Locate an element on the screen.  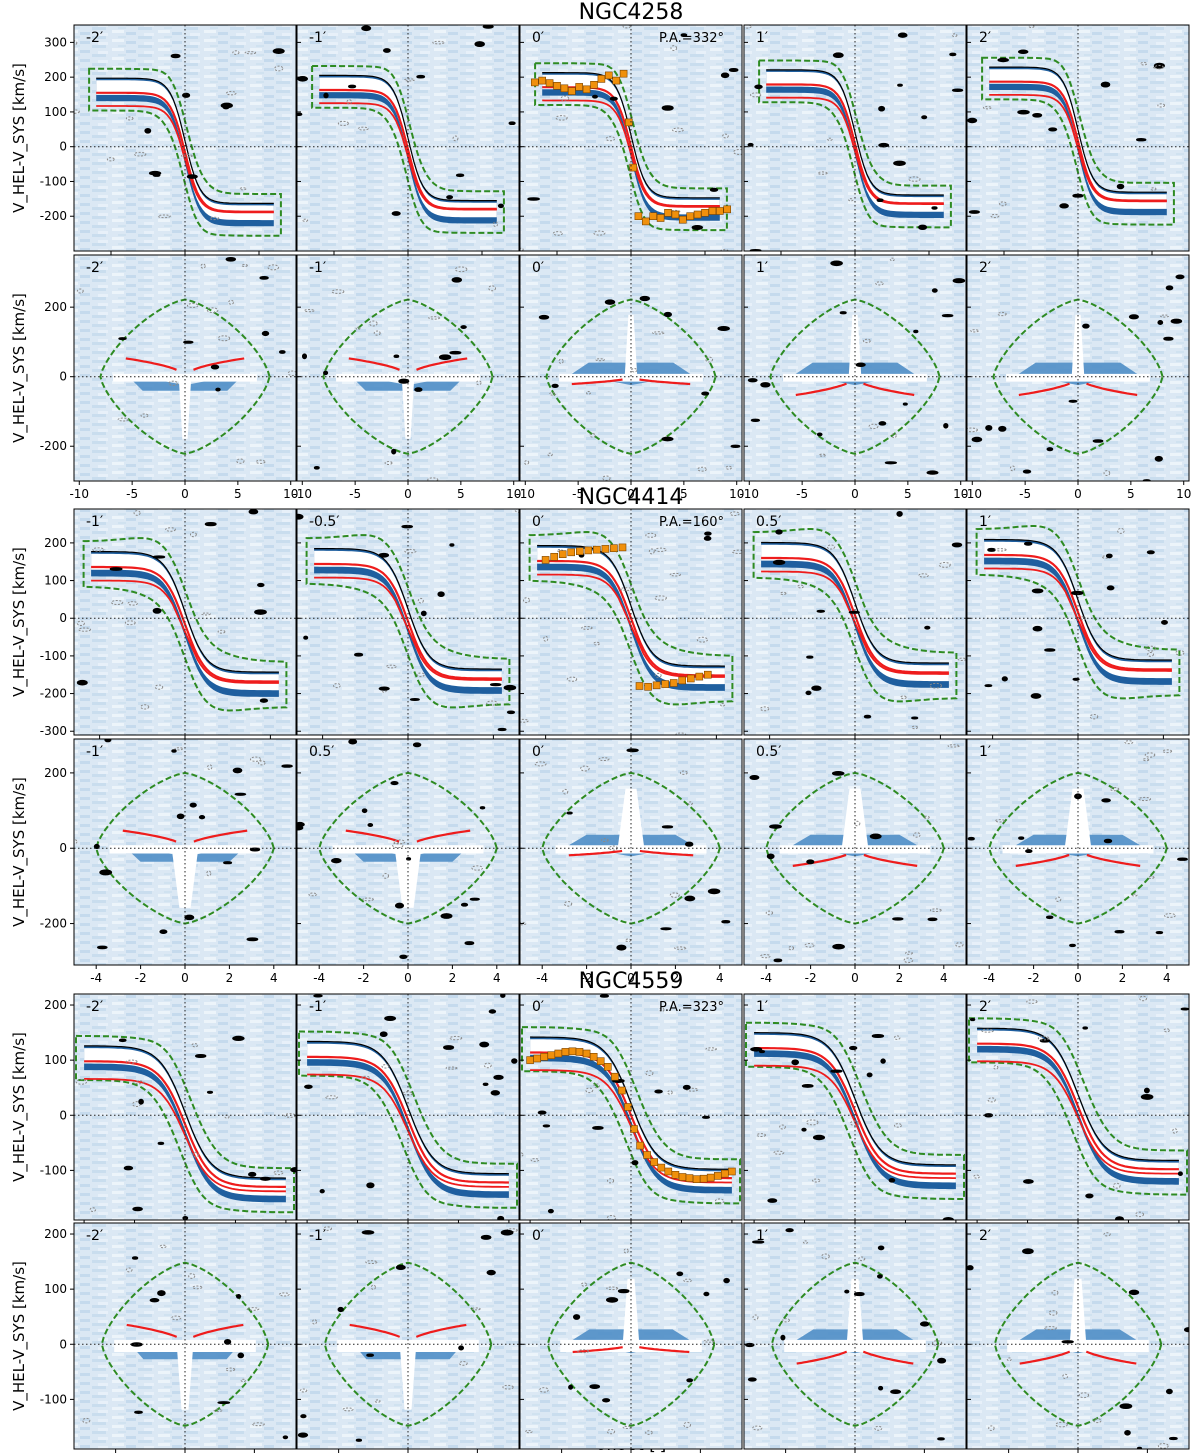
pv-panel: -4 -2 0 2 4 1′ is located at coordinates (1078, 861).